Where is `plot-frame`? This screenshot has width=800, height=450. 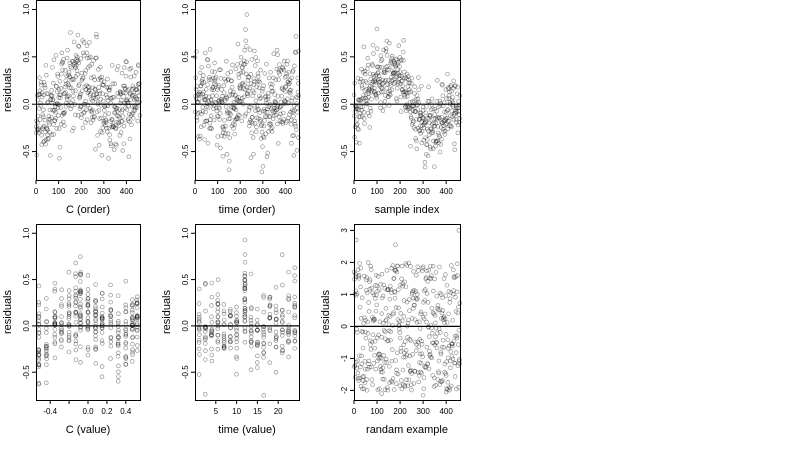
plot-frame is located at coordinates (407, 90).